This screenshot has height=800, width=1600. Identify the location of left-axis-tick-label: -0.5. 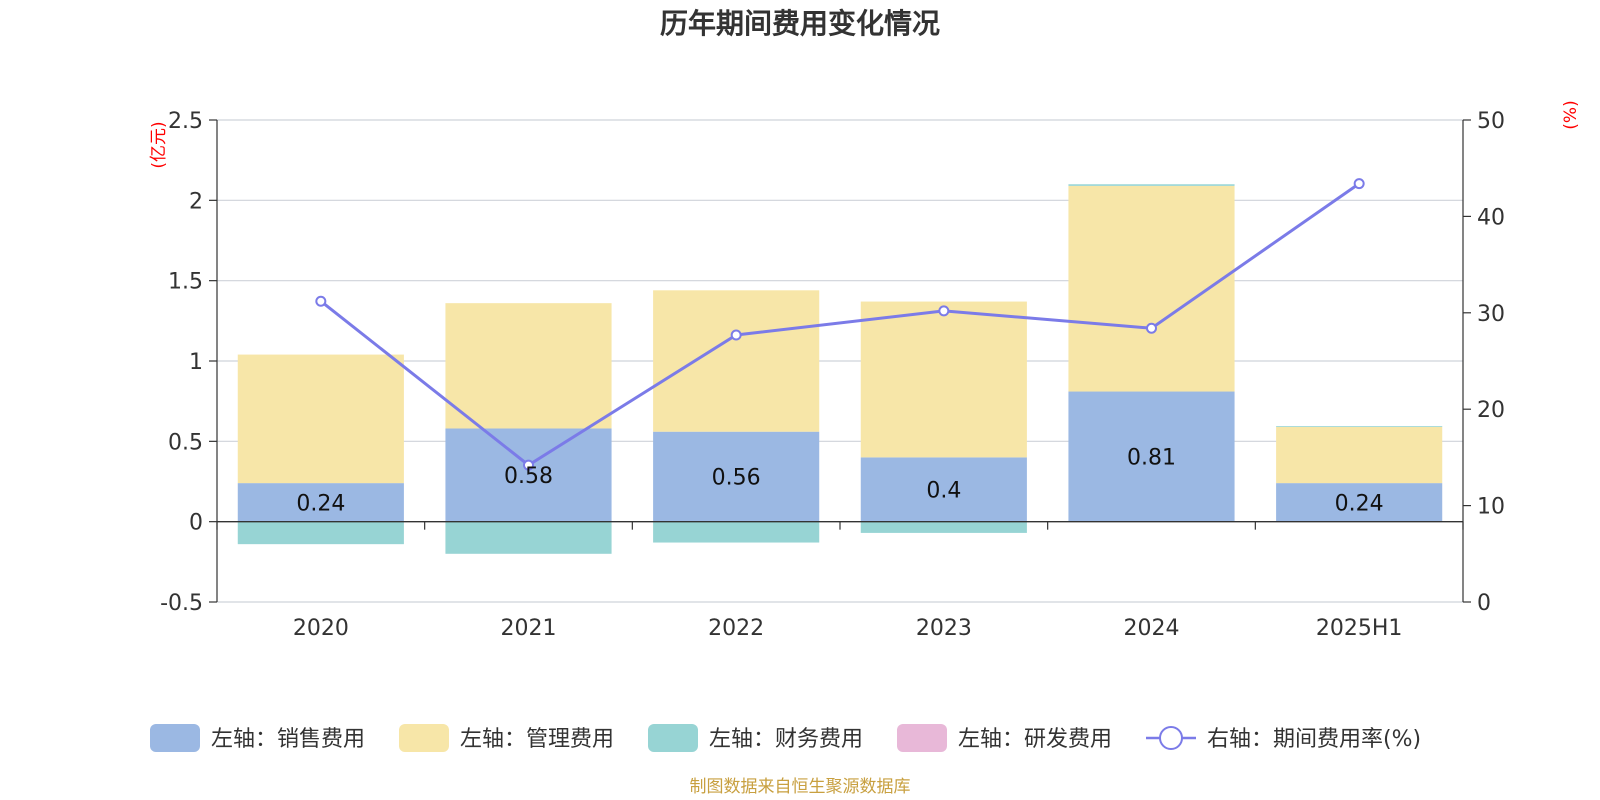
(181, 603).